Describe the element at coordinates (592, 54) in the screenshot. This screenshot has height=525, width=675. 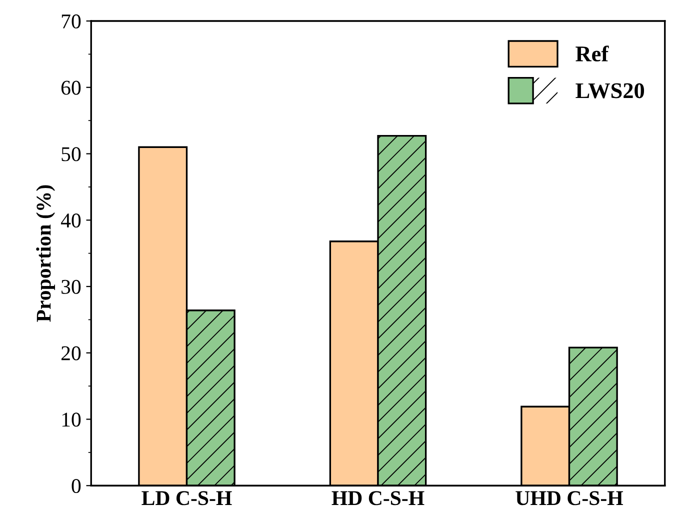
I see `legend-label: Ref` at that location.